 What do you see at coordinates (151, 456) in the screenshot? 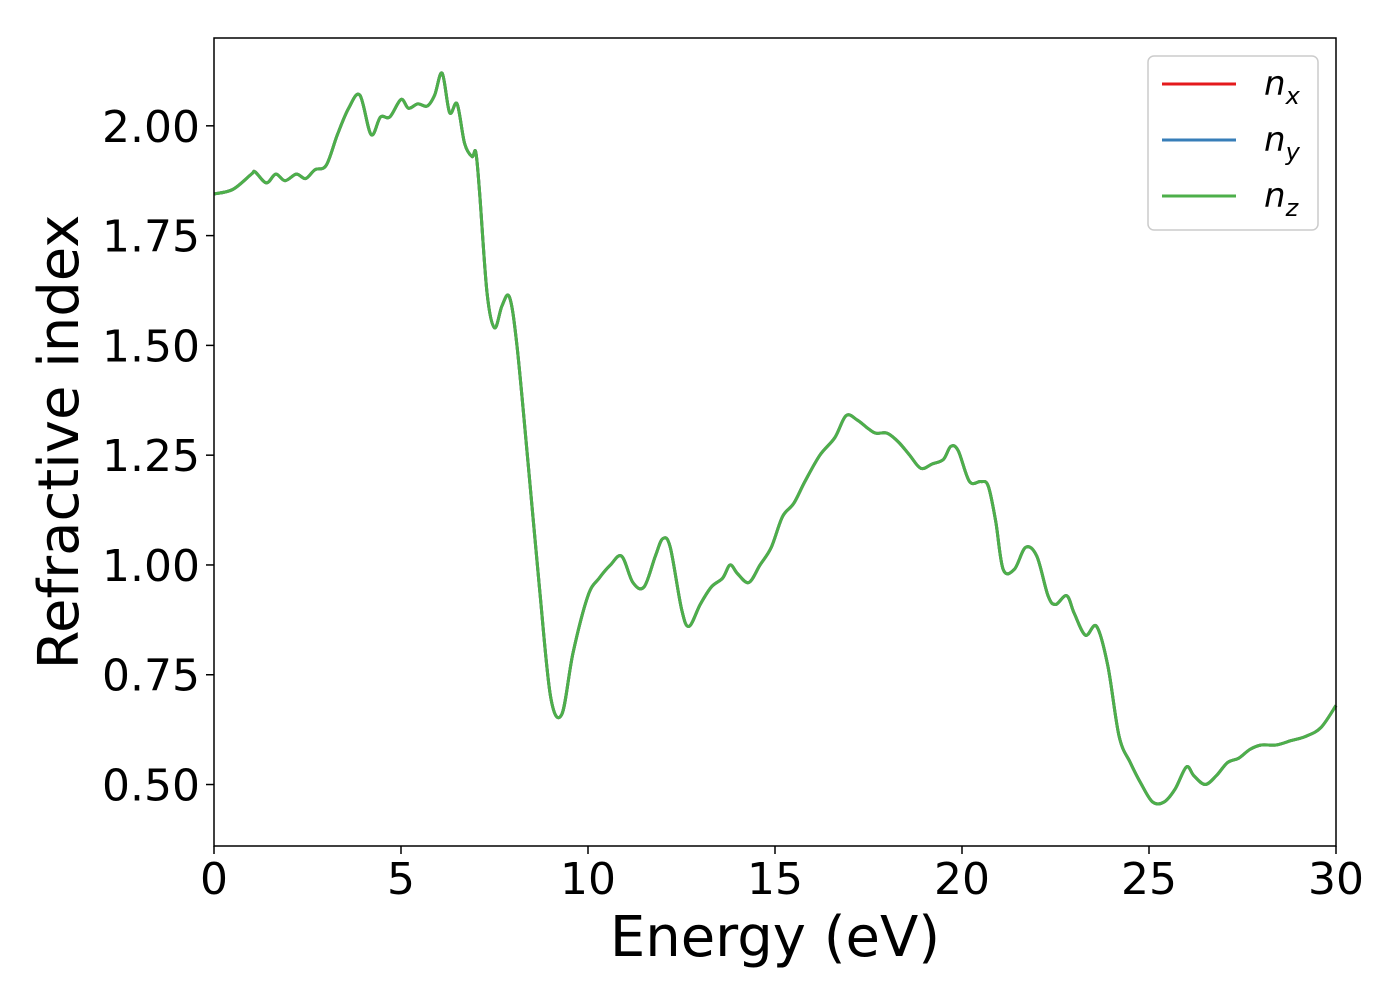
I see `y-tick-label: 1.25` at bounding box center [151, 456].